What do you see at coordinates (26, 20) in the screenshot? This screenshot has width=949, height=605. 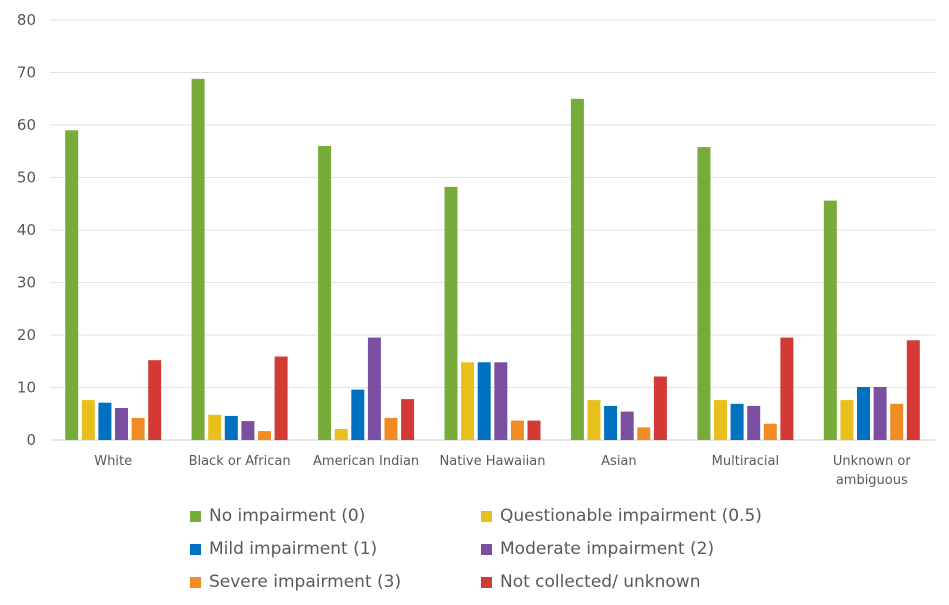 I see `y-tick-label: 80` at bounding box center [26, 20].